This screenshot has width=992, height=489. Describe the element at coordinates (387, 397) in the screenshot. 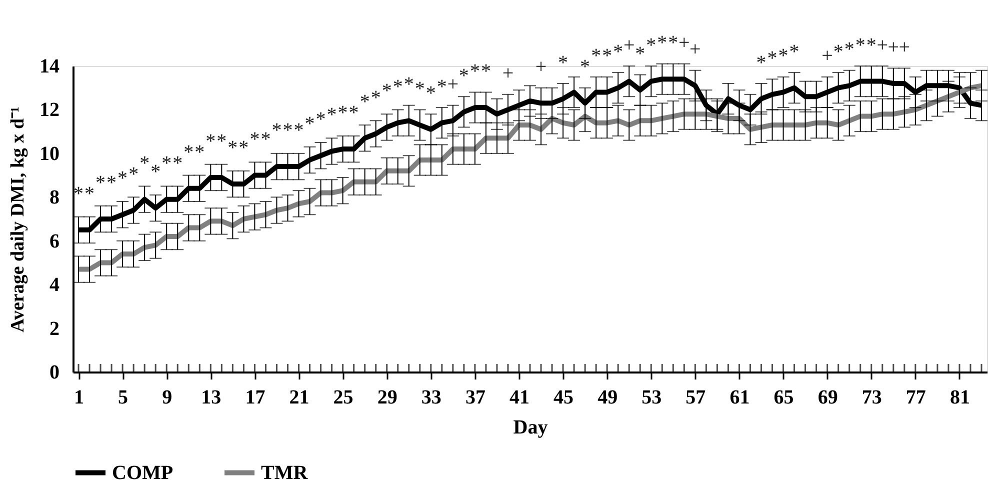

I see `x-tick-label: 29` at that location.